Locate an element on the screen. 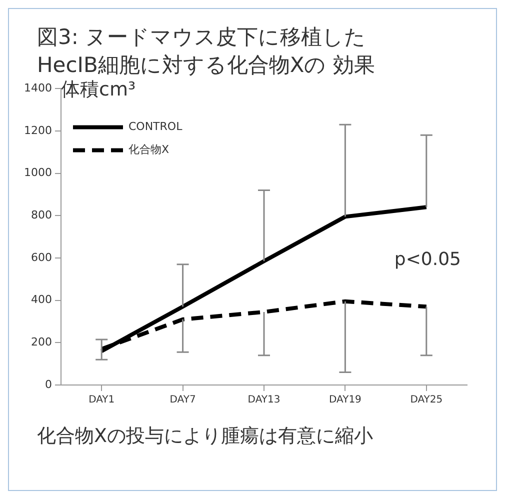 This screenshot has width=507, height=501. x-tick-label: DAY7 is located at coordinates (183, 400).